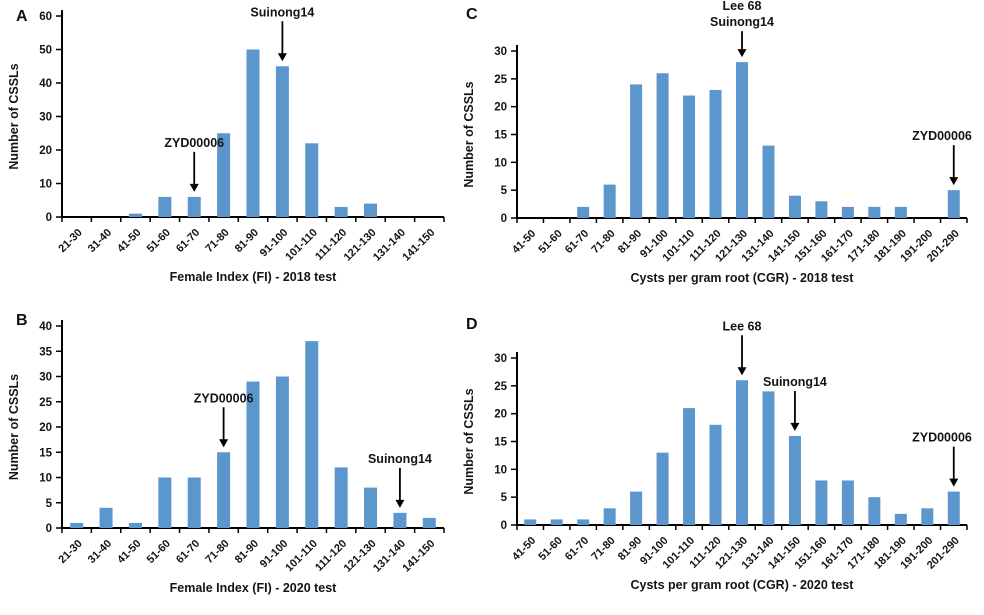 The image size is (984, 615). Describe the element at coordinates (743, 585) in the screenshot. I see `x-axis-title: Cysts per gram root (CGR) - 2020 test` at that location.